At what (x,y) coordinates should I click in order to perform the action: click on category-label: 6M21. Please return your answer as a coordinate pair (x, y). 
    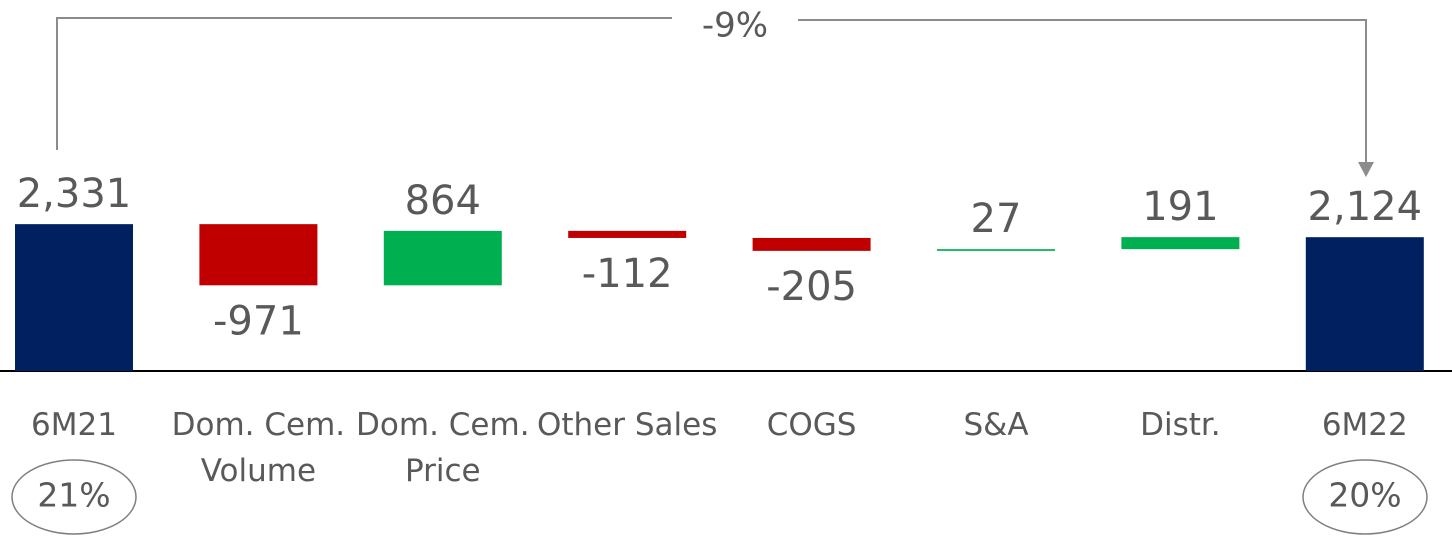
    Looking at the image, I should click on (74, 425).